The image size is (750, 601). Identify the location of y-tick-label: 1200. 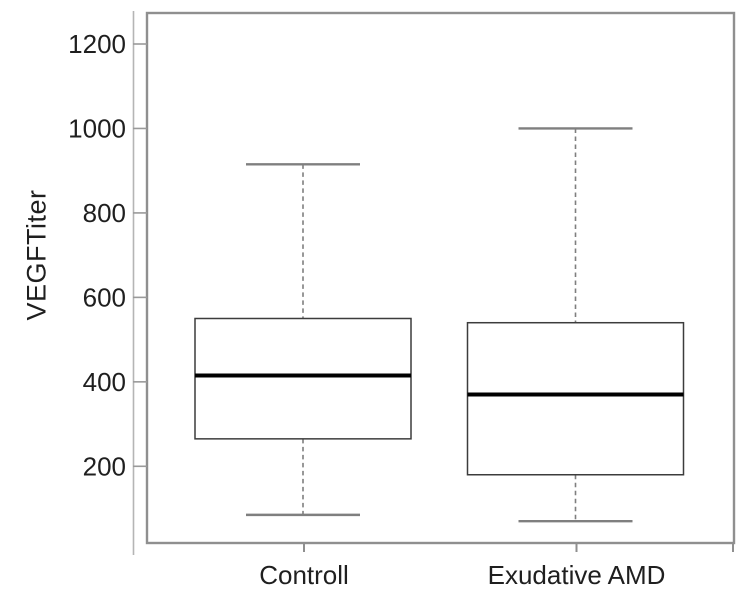
(97, 44).